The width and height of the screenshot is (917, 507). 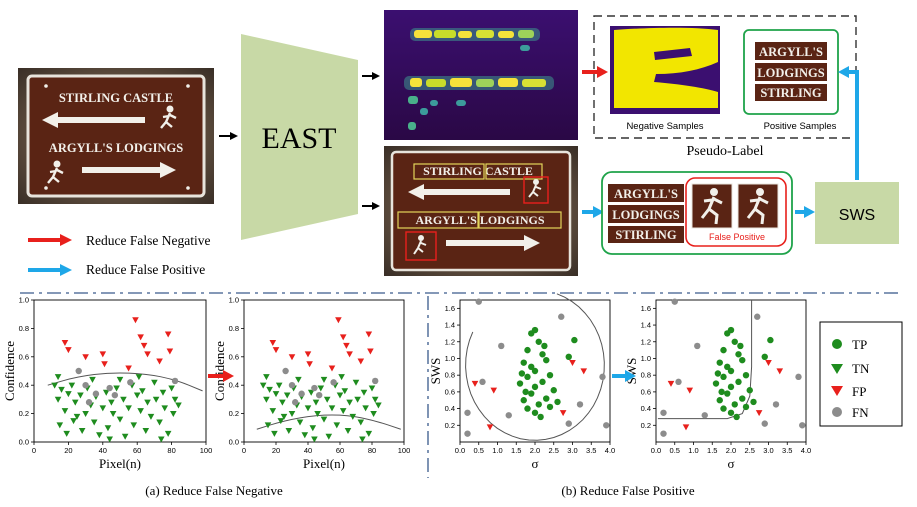 I want to click on negative-caption: Negative Samples, so click(x=664, y=126).